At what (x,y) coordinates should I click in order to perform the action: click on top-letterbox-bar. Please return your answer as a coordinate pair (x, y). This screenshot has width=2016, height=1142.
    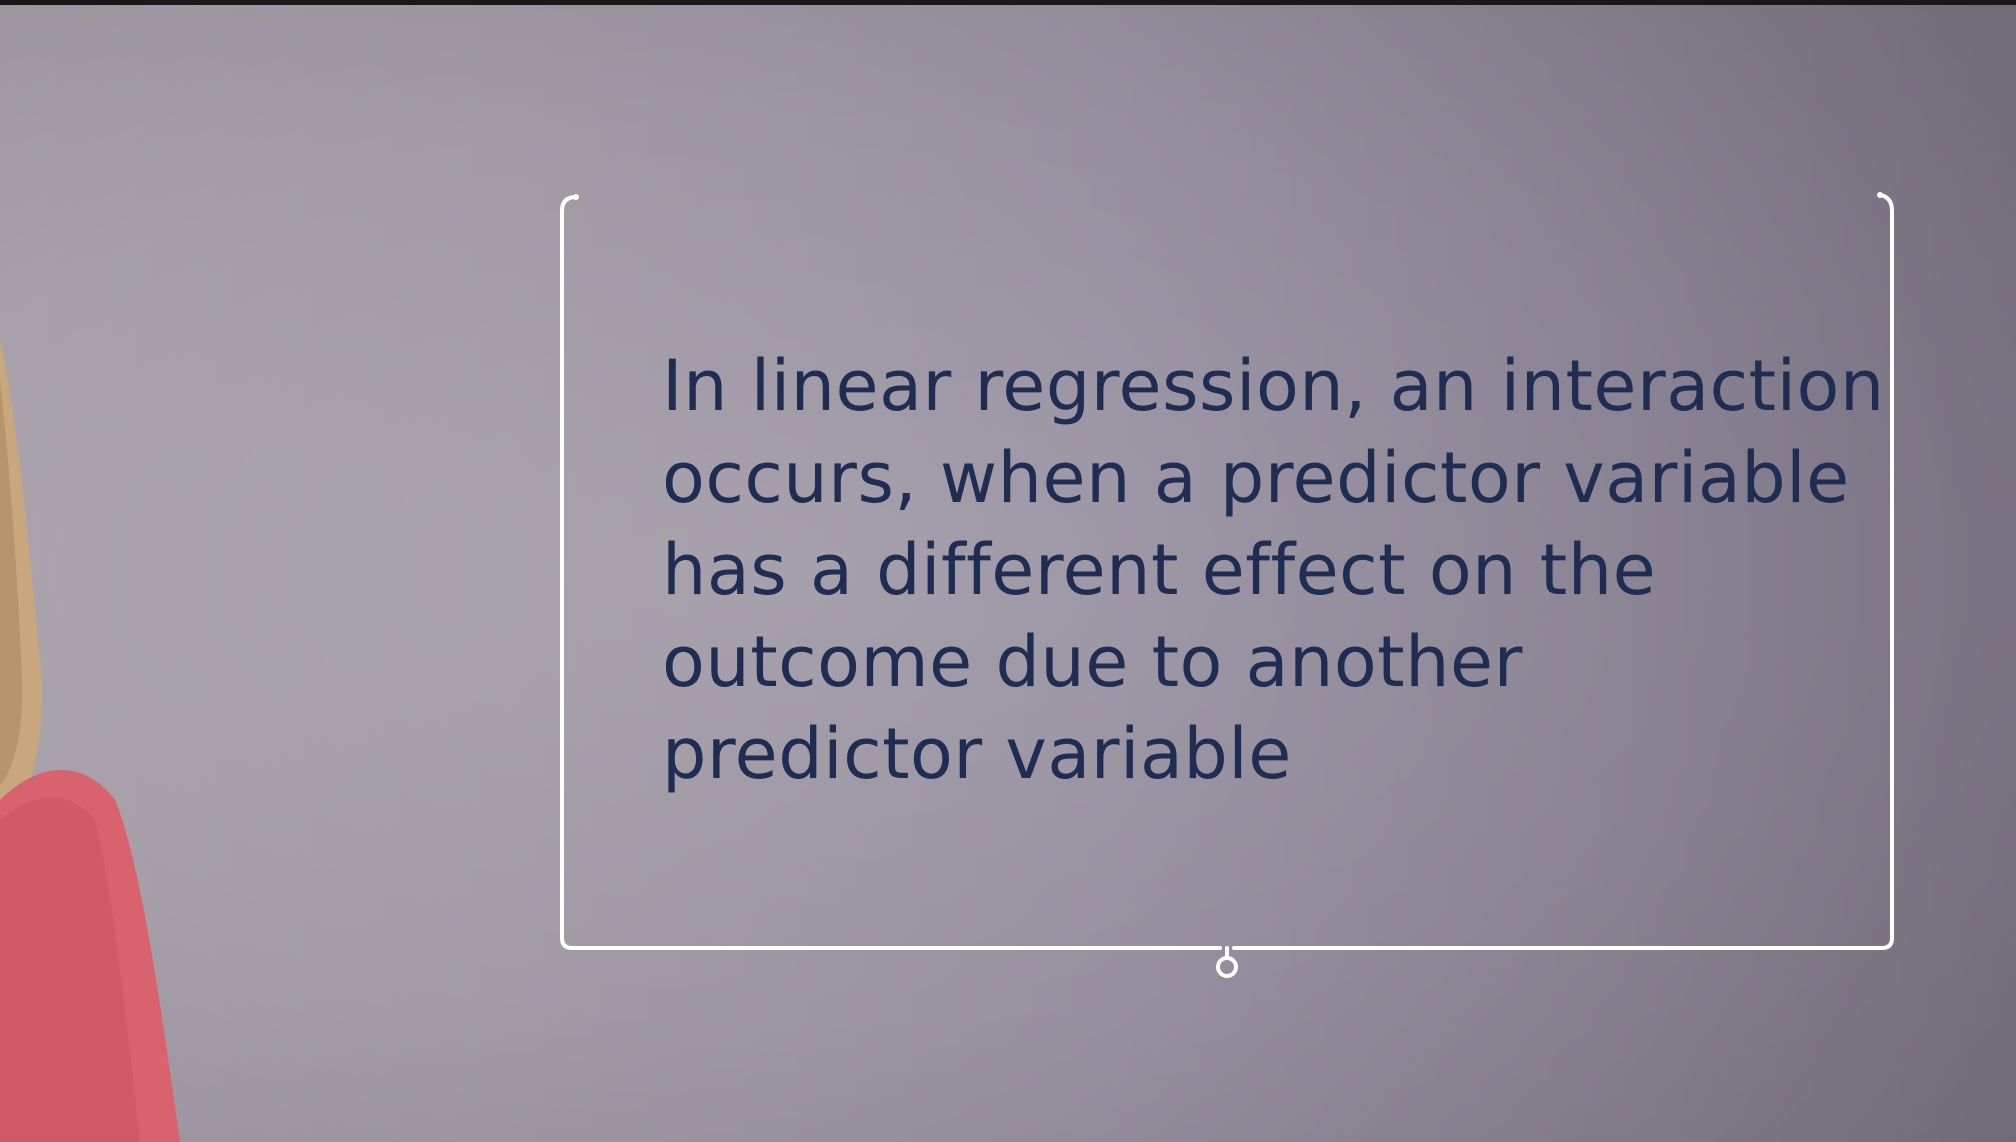
    Looking at the image, I should click on (1008, 2).